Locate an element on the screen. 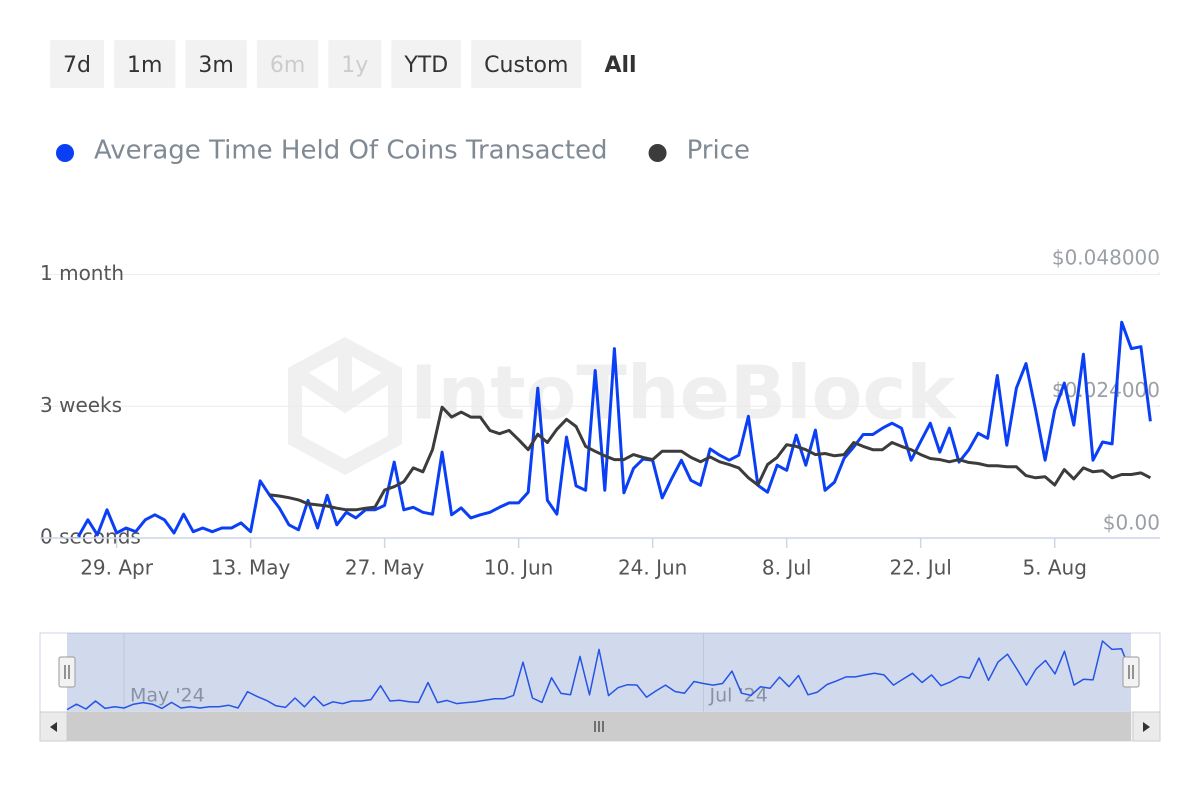 This screenshot has width=1200, height=800. watermark-logo is located at coordinates (345, 406).